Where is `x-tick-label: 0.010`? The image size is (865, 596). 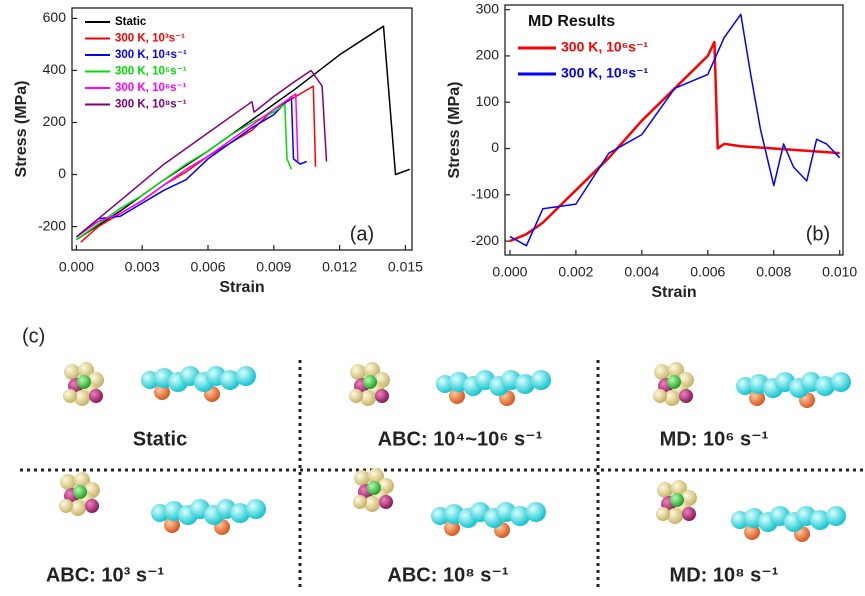
x-tick-label: 0.010 is located at coordinates (839, 272).